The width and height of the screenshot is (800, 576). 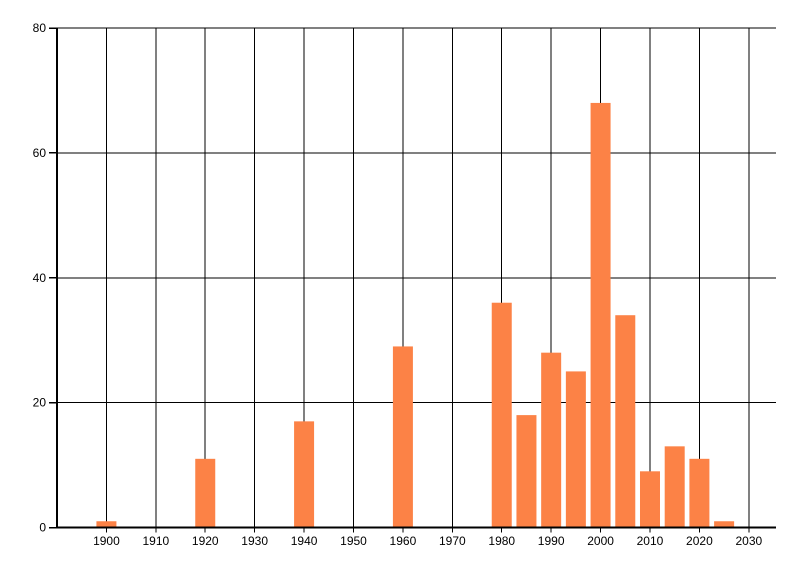 What do you see at coordinates (575, 449) in the screenshot?
I see `bar-1995` at bounding box center [575, 449].